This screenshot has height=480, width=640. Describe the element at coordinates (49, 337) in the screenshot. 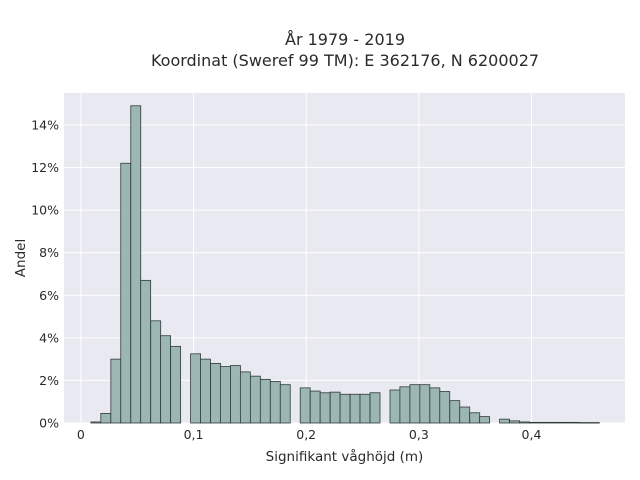

I see `y-tick-label: 4%` at that location.